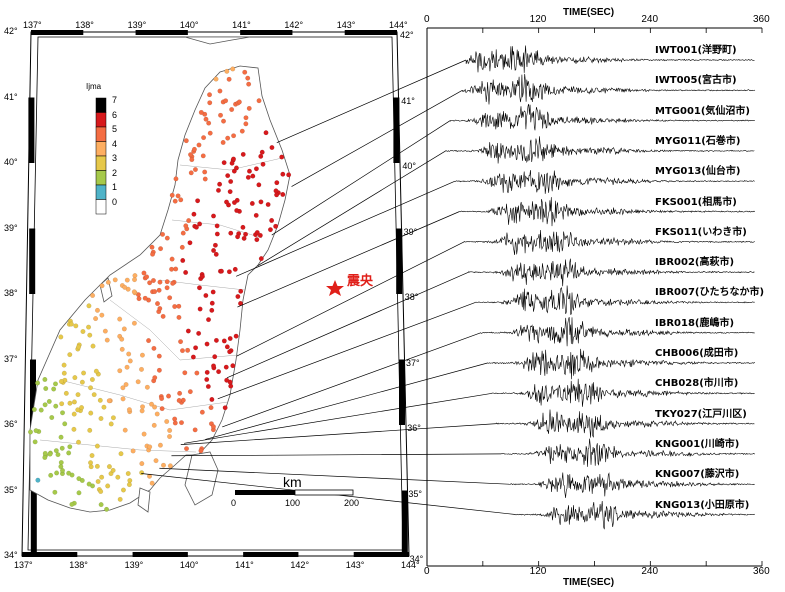 The image size is (785, 592). What do you see at coordinates (696, 81) in the screenshot?
I see `station-label: IWT005(宮古市)` at bounding box center [696, 81].